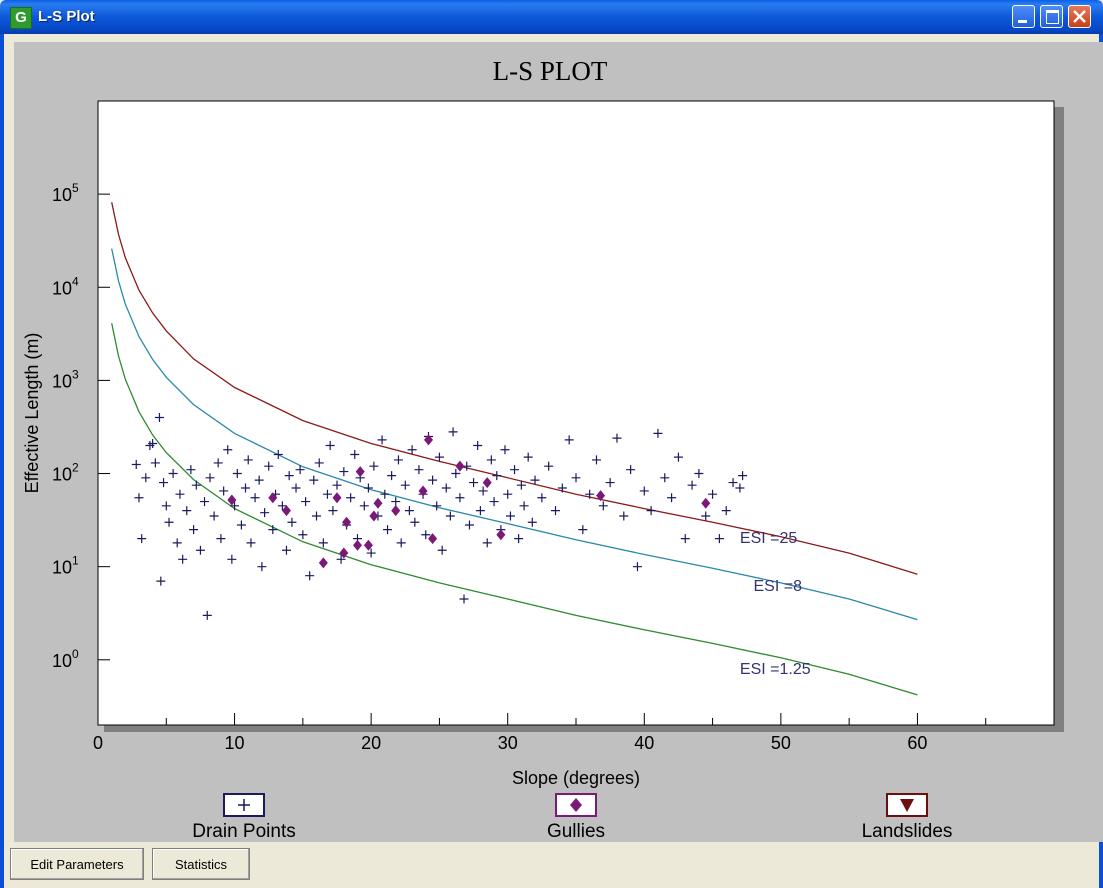 The image size is (1103, 888). What do you see at coordinates (371, 743) in the screenshot?
I see `x-tick-label: 20` at bounding box center [371, 743].